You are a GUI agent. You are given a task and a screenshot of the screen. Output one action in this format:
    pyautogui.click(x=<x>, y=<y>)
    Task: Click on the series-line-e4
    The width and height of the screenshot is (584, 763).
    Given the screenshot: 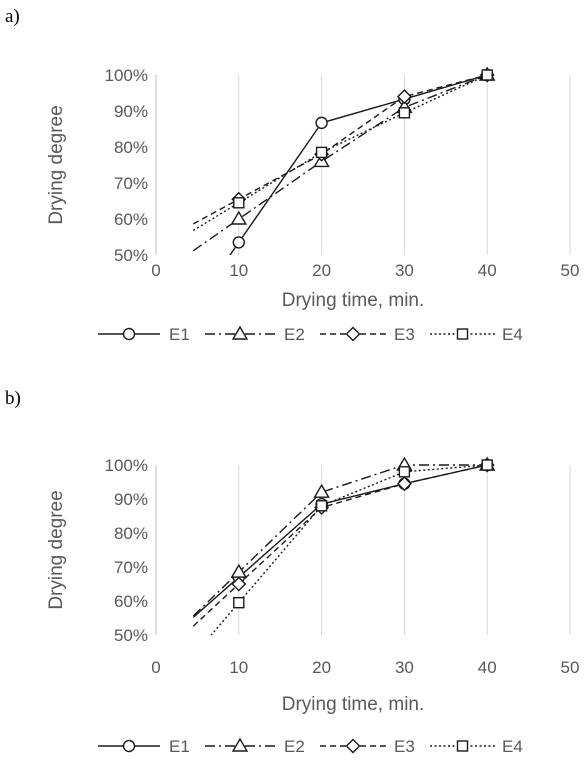 What is the action you would take?
    pyautogui.click(x=349, y=549)
    